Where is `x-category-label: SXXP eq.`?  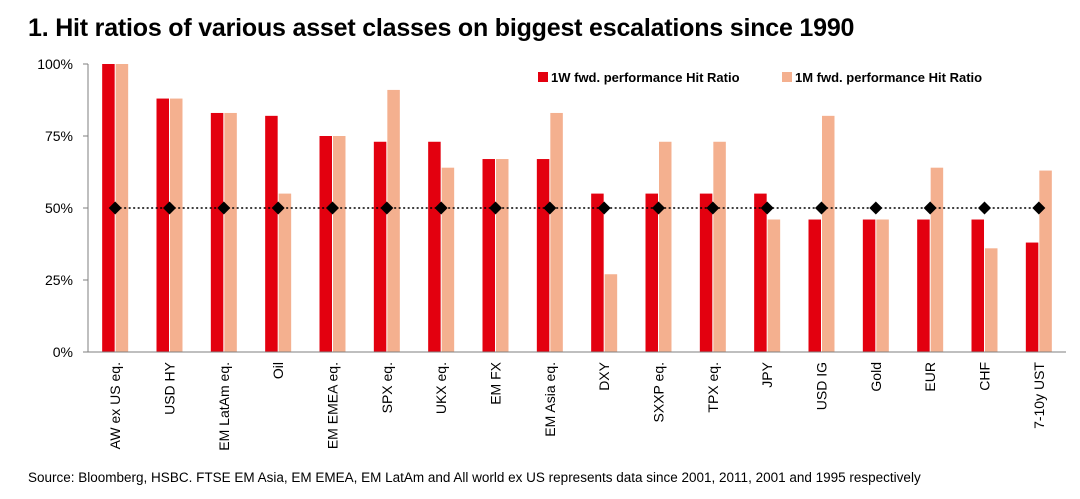 x-category-label: SXXP eq. is located at coordinates (659, 392).